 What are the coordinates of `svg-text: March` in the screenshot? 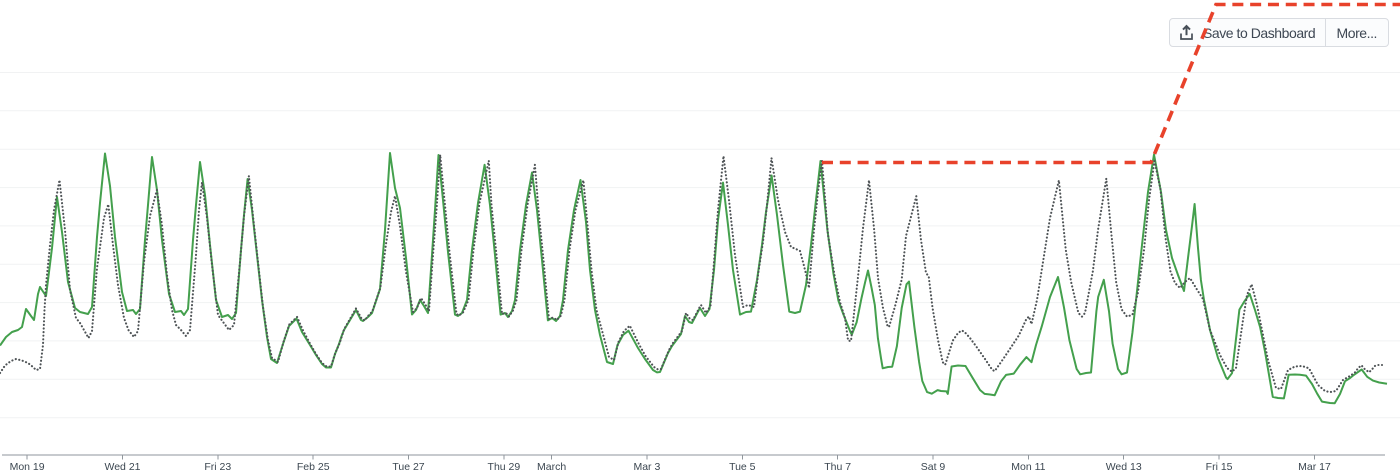 It's located at (551, 467).